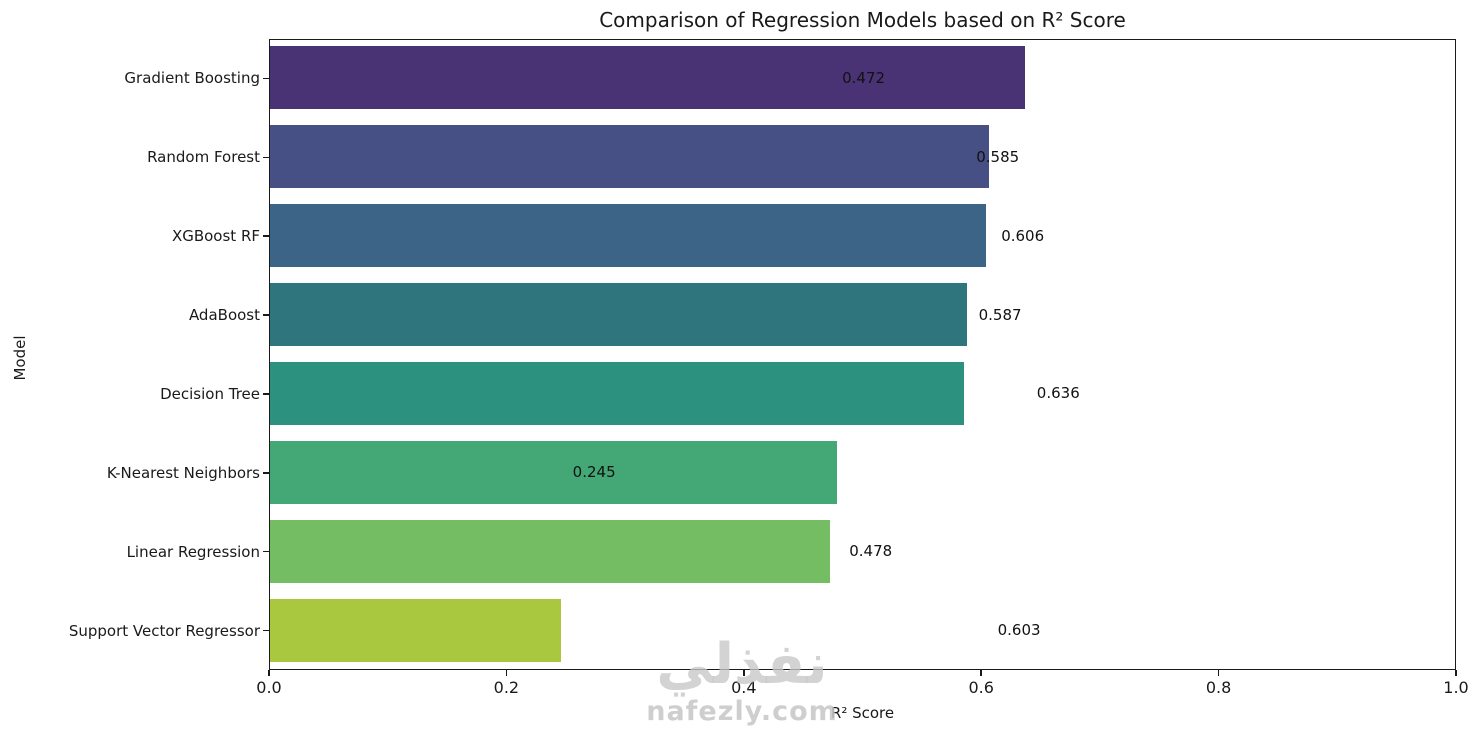 This screenshot has height=737, width=1483. Describe the element at coordinates (1000, 314) in the screenshot. I see `bar-value-label: 0.587` at that location.